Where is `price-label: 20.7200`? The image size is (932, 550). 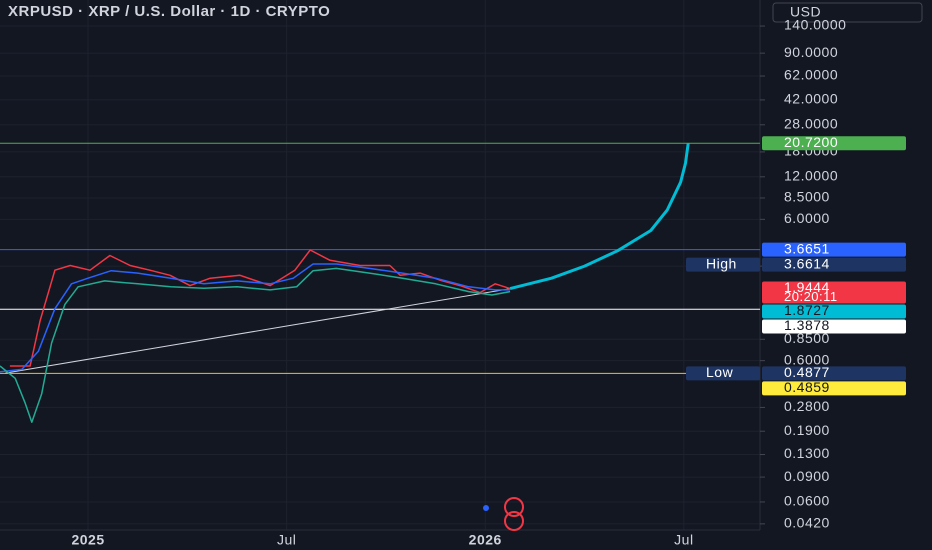
price-label: 20.7200 is located at coordinates (811, 142).